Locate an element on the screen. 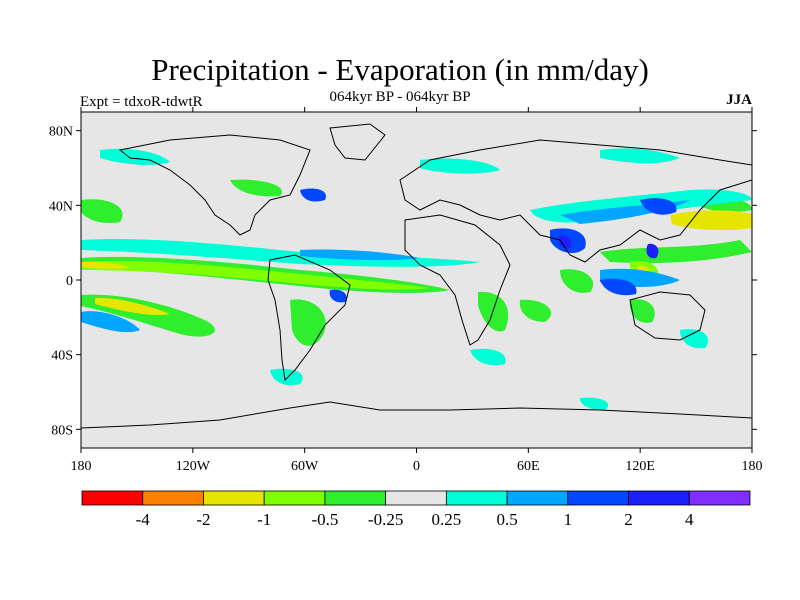 The height and width of the screenshot is (600, 800). colorbar-label: 4 is located at coordinates (689, 519).